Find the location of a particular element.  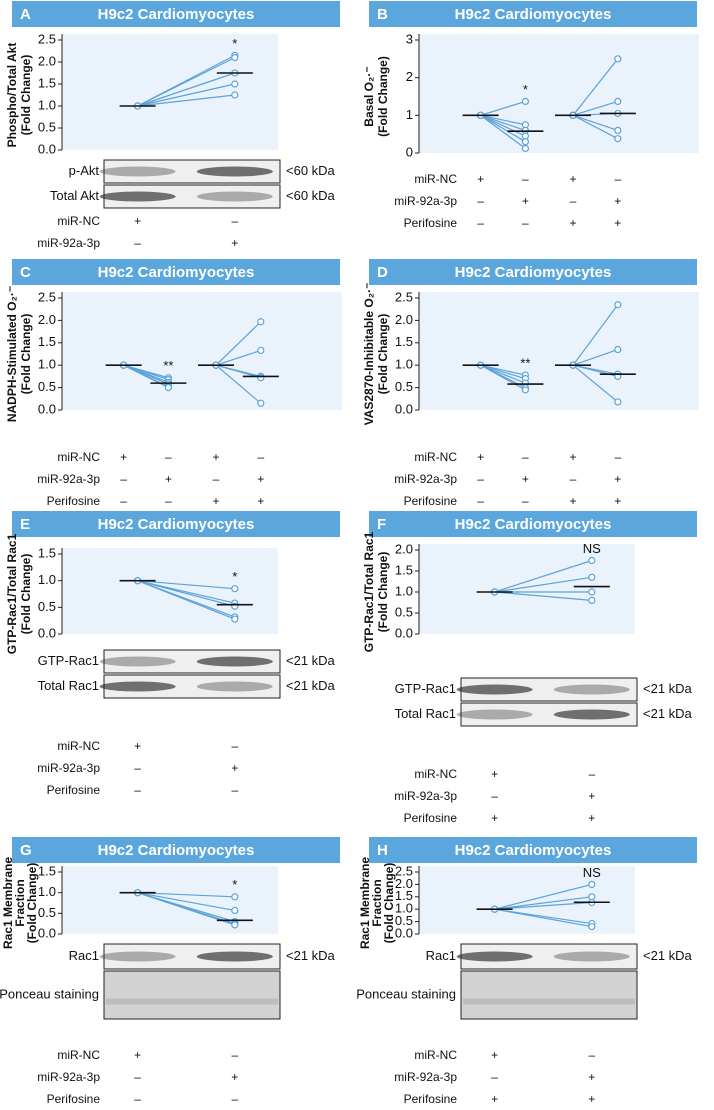

y-tick-label: 3 is located at coordinates (409, 38).